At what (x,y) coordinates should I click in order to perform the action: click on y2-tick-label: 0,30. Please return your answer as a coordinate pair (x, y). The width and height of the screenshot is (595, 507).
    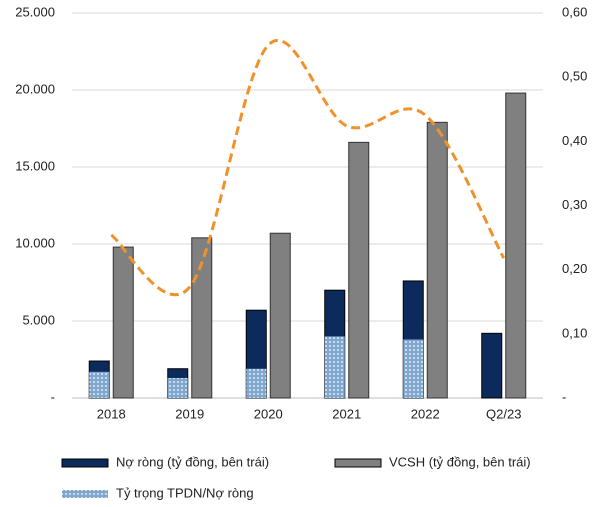
    Looking at the image, I should click on (574, 204).